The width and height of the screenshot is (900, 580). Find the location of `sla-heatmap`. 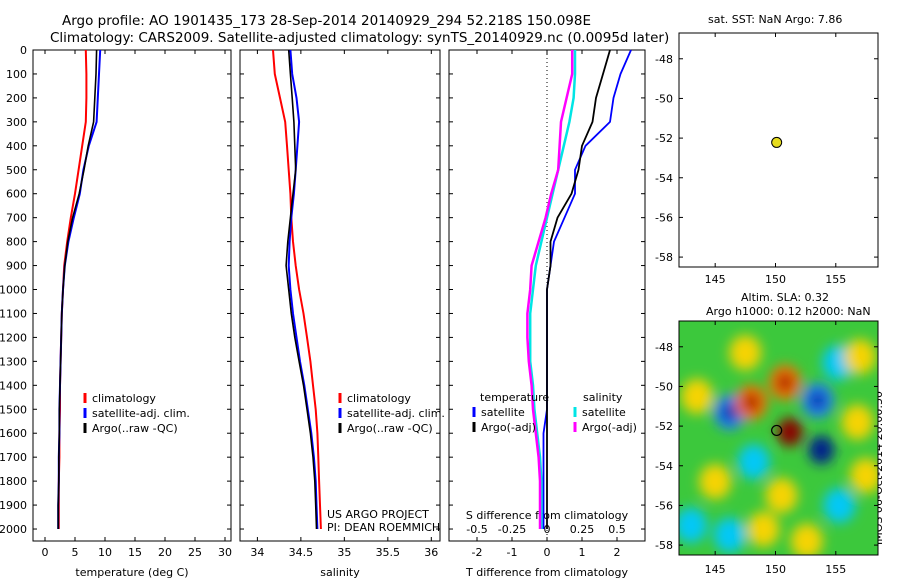

sla-heatmap is located at coordinates (778, 438).